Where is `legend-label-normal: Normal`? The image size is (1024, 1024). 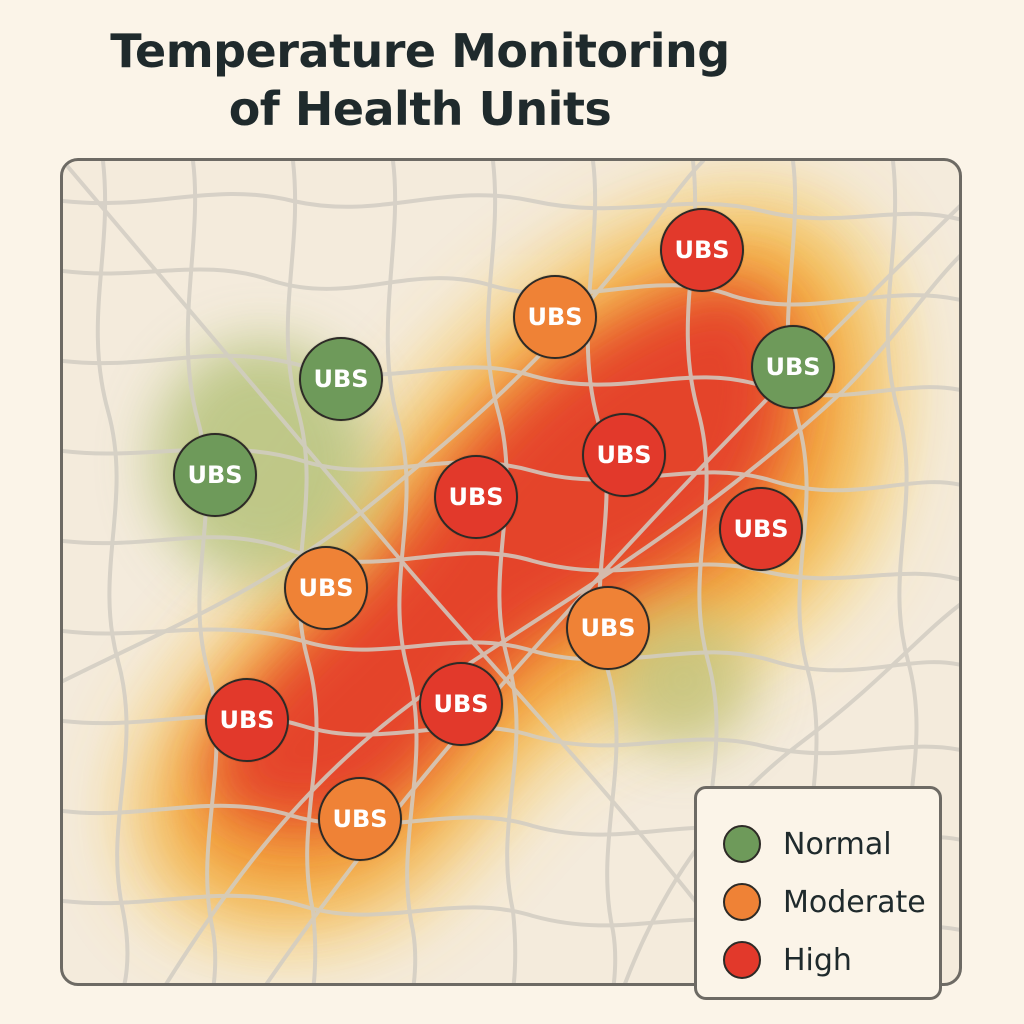
legend-label-normal: Normal is located at coordinates (837, 844).